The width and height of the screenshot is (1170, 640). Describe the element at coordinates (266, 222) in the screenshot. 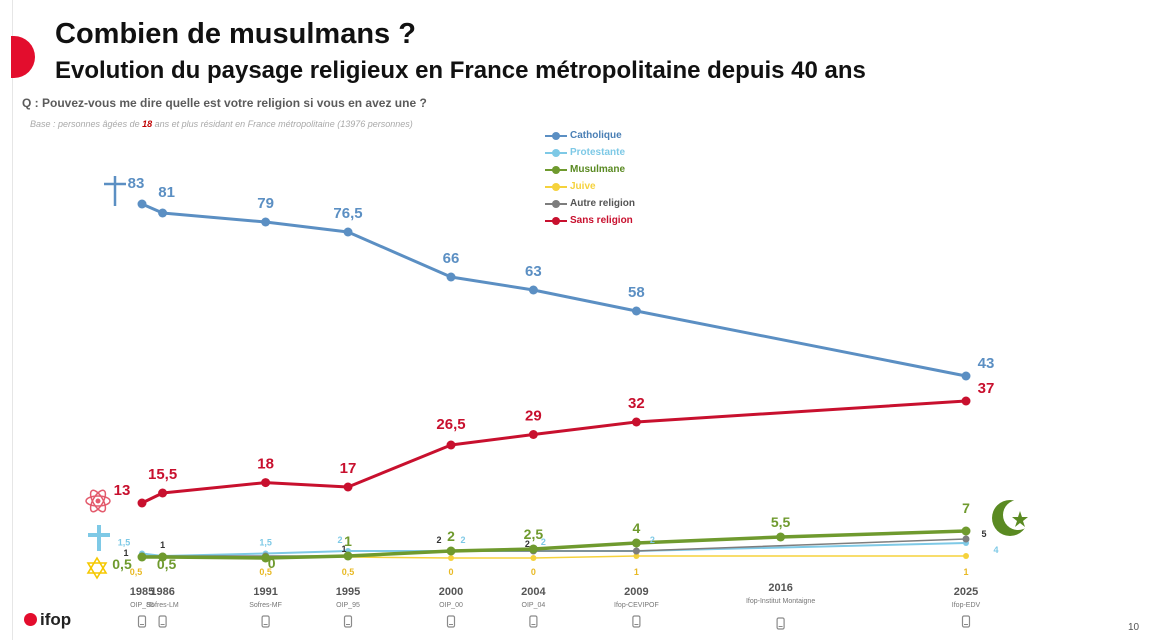

I see `data-point-catholique-1991` at that location.